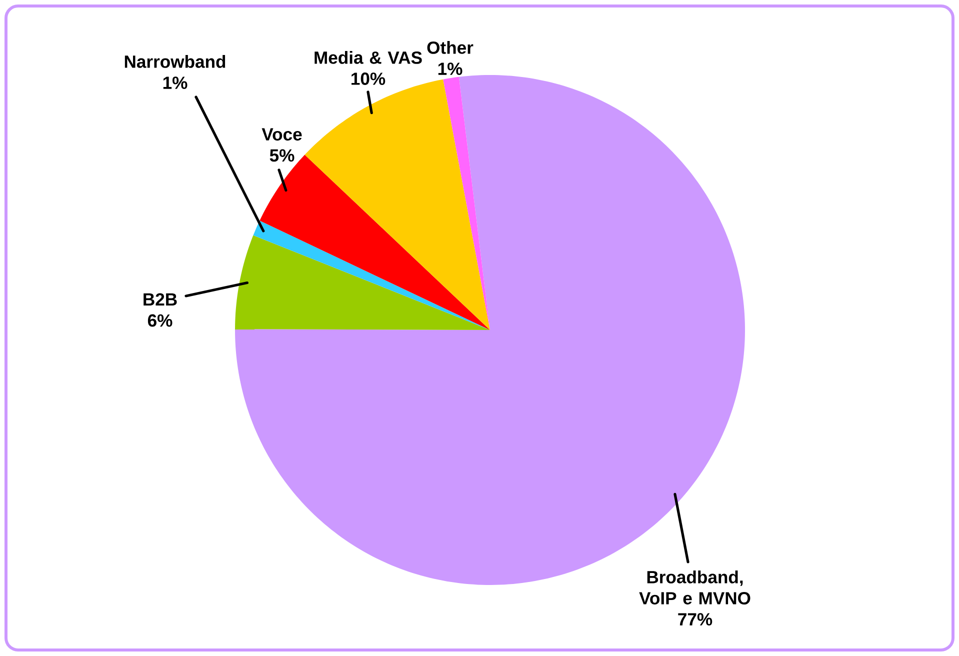 The height and width of the screenshot is (656, 959). I want to click on slice-label: Other, so click(450, 47).